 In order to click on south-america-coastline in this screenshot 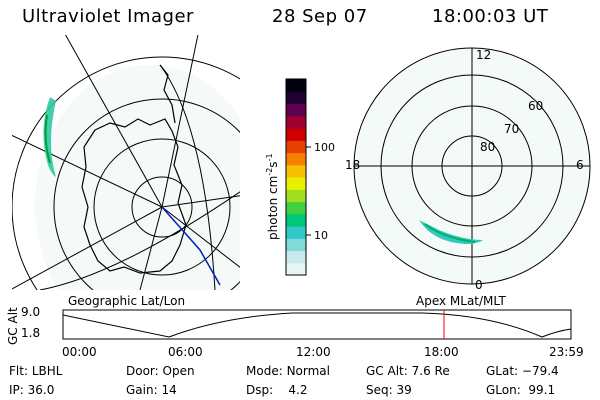, I will do `click(167, 94)`.